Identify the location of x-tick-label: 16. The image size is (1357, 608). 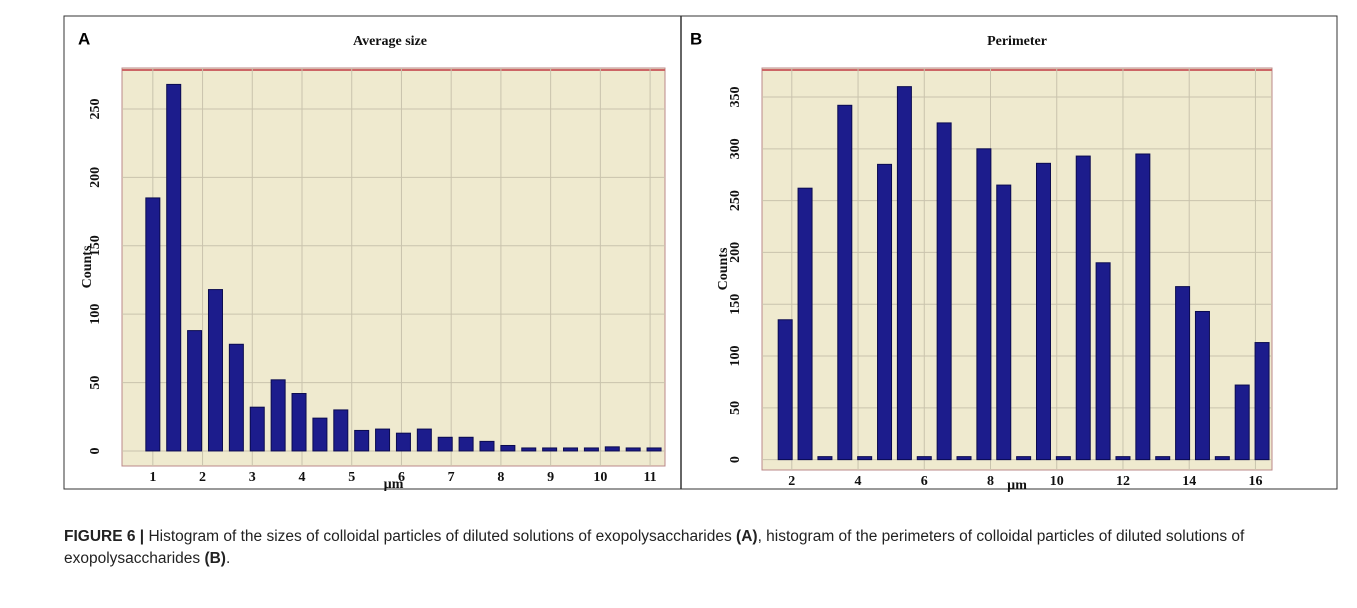
(1255, 481).